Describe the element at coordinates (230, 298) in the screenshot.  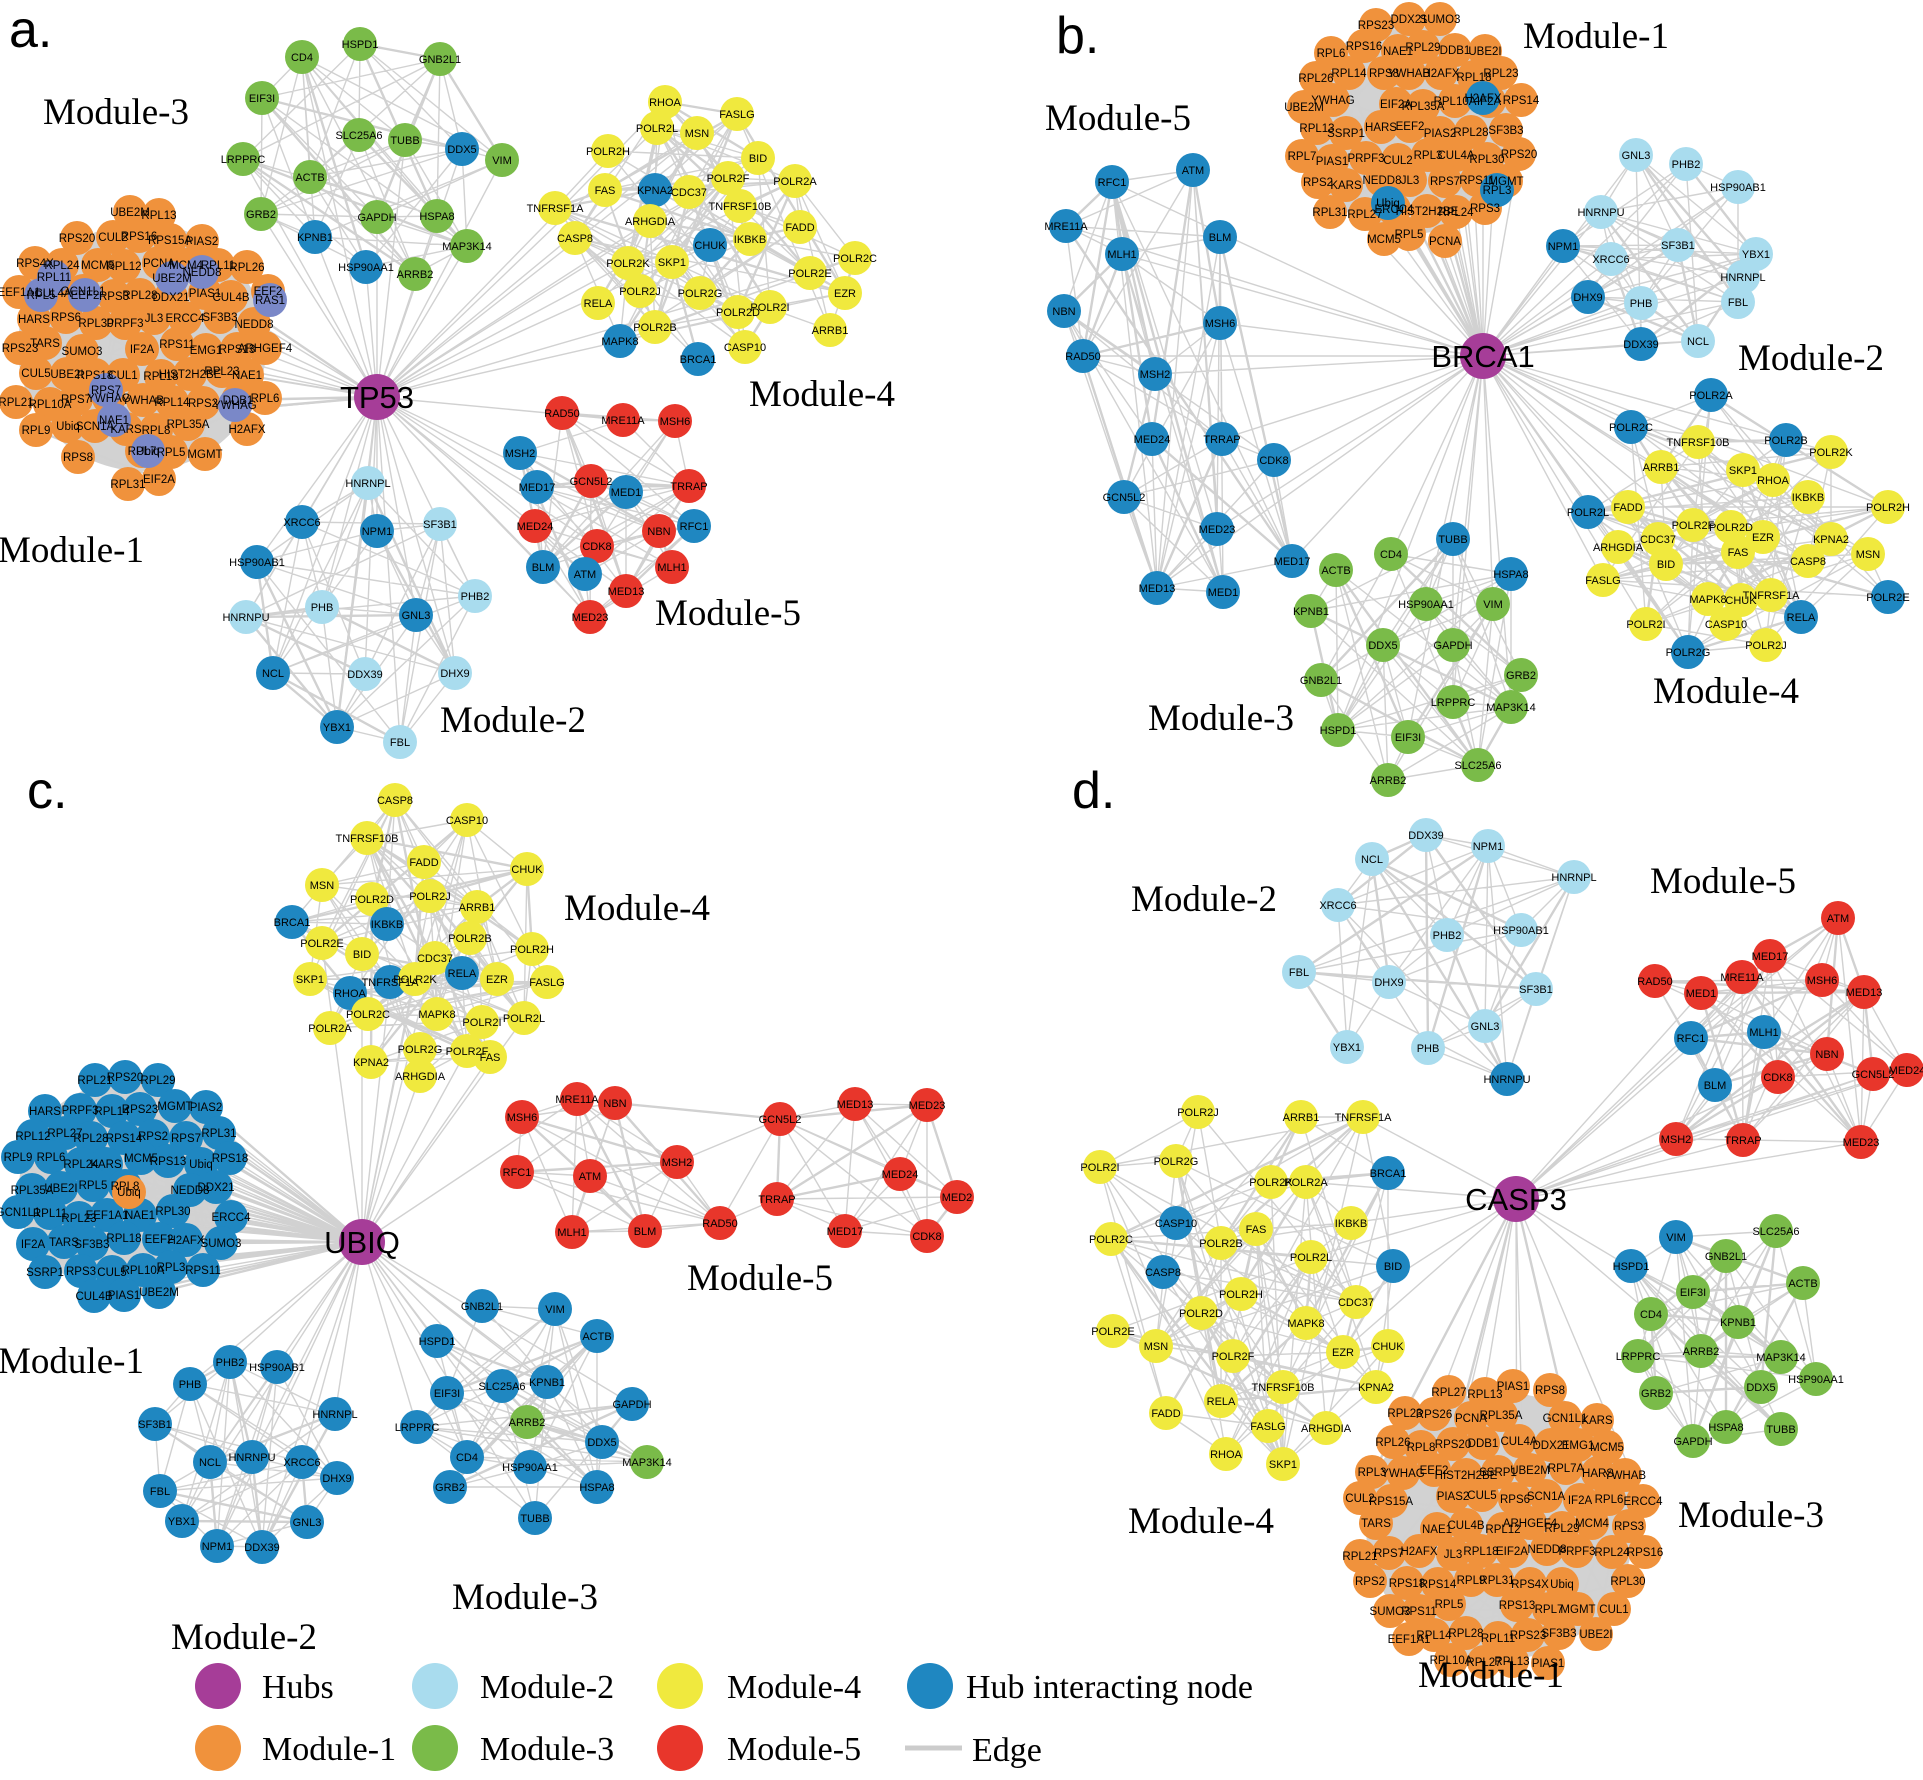
I see `svg-text: CUL4B` at that location.